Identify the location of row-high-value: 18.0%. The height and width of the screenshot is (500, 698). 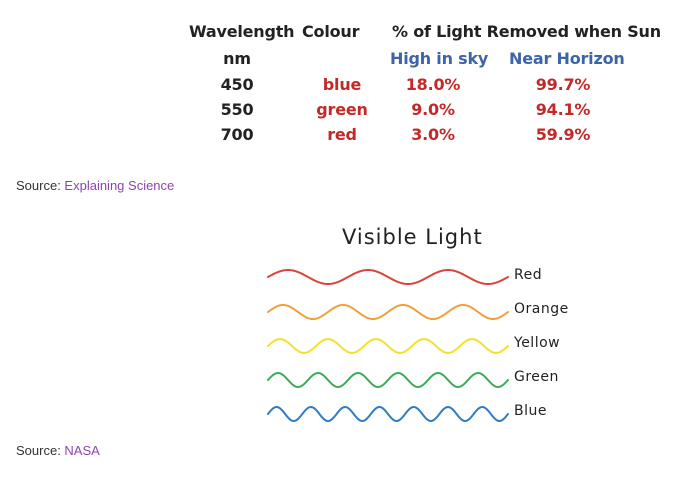
(433, 84).